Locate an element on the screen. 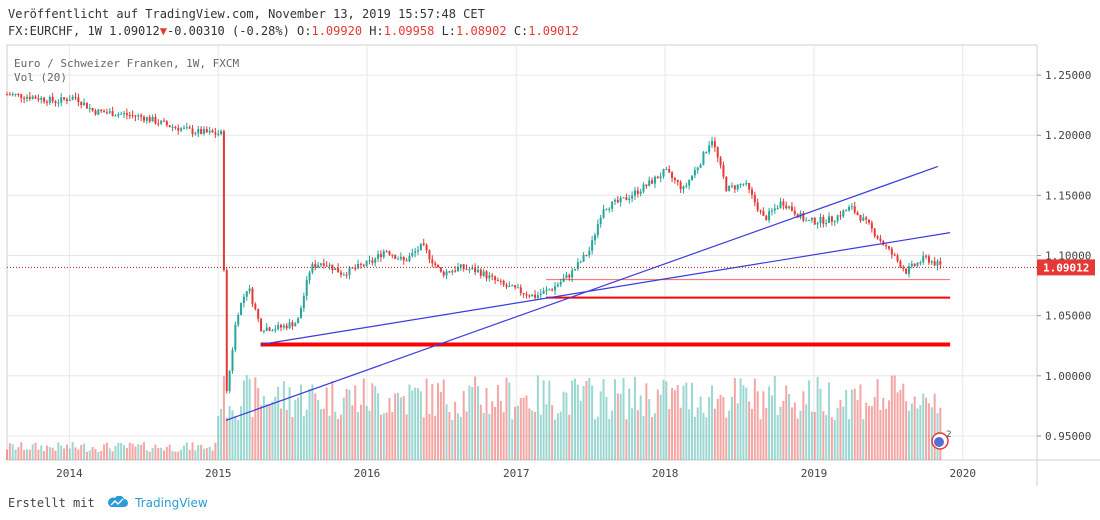 The image size is (1100, 520). trendline is located at coordinates (605, 289).